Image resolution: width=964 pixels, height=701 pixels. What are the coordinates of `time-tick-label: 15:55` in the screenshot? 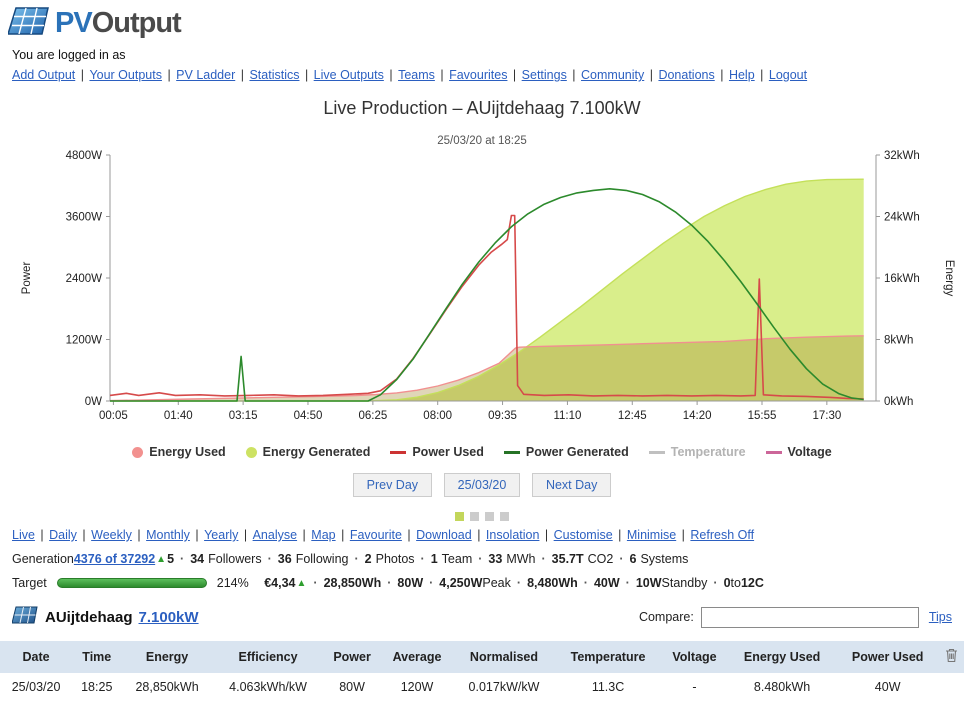 It's located at (762, 416).